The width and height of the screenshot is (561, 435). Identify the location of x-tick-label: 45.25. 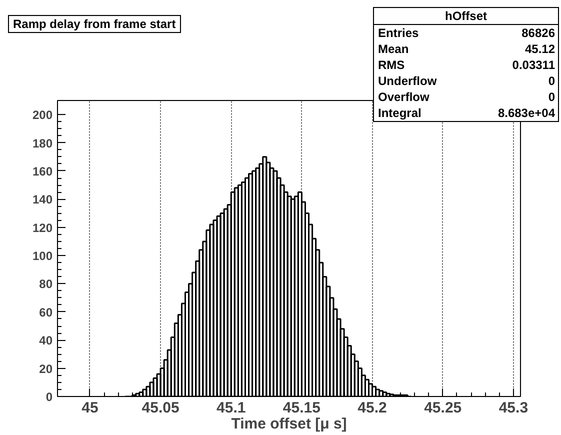
(443, 408).